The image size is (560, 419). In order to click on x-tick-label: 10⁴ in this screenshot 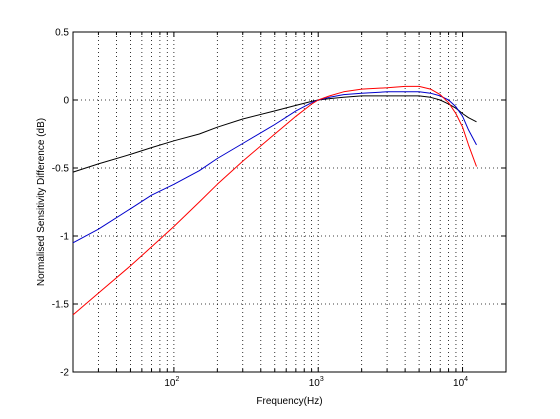, I will do `click(460, 382)`.